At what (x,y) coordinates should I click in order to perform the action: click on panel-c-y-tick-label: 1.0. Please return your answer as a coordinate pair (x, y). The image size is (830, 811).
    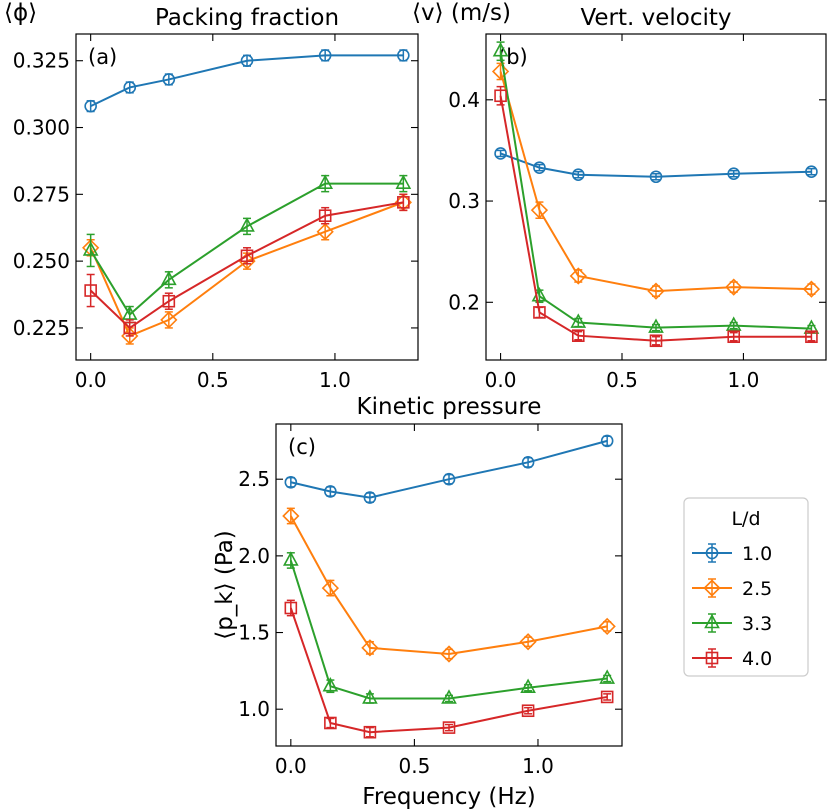
    Looking at the image, I should click on (254, 709).